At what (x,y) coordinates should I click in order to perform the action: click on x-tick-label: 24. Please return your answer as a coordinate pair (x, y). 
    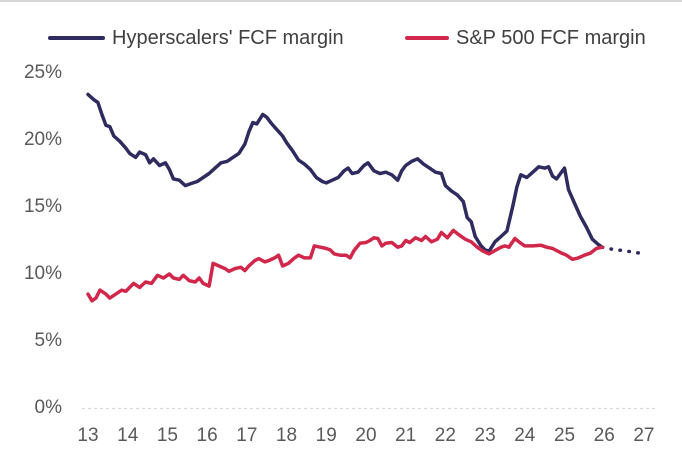
    Looking at the image, I should click on (525, 435).